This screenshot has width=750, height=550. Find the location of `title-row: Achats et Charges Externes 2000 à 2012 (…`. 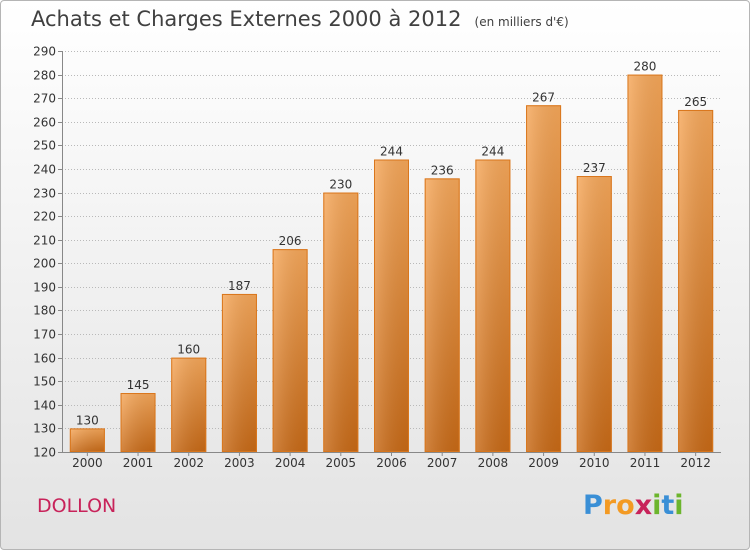

title-row: Achats et Charges Externes 2000 à 2012 (… is located at coordinates (300, 19).